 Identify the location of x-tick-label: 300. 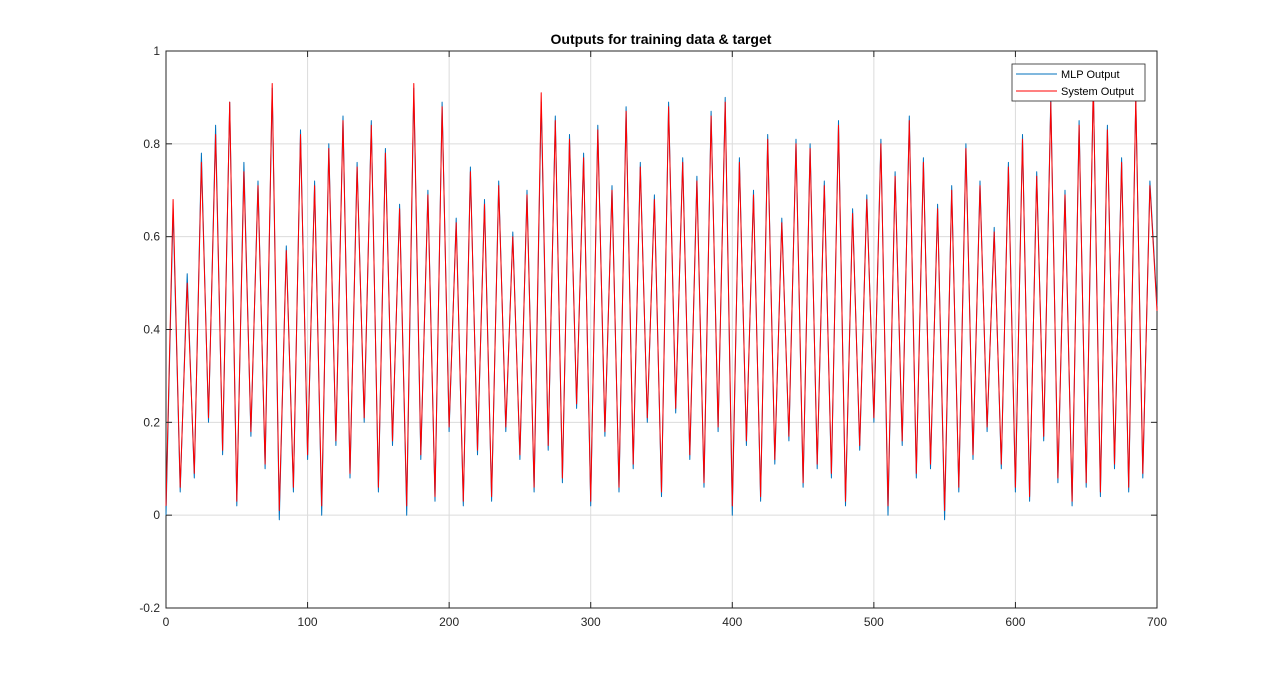
(591, 622).